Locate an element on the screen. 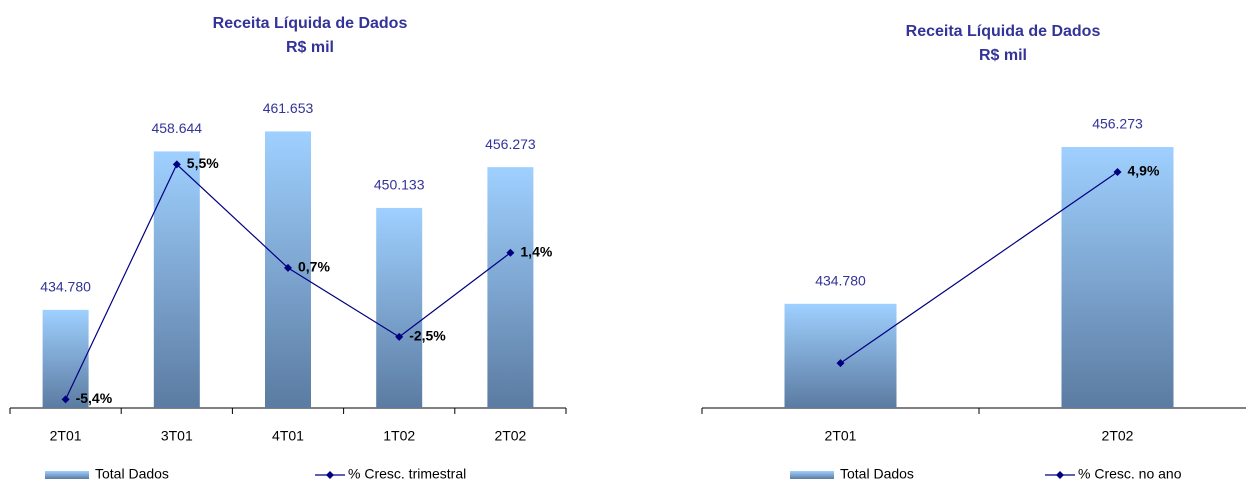  line-value-label: 5,5% is located at coordinates (203, 163).